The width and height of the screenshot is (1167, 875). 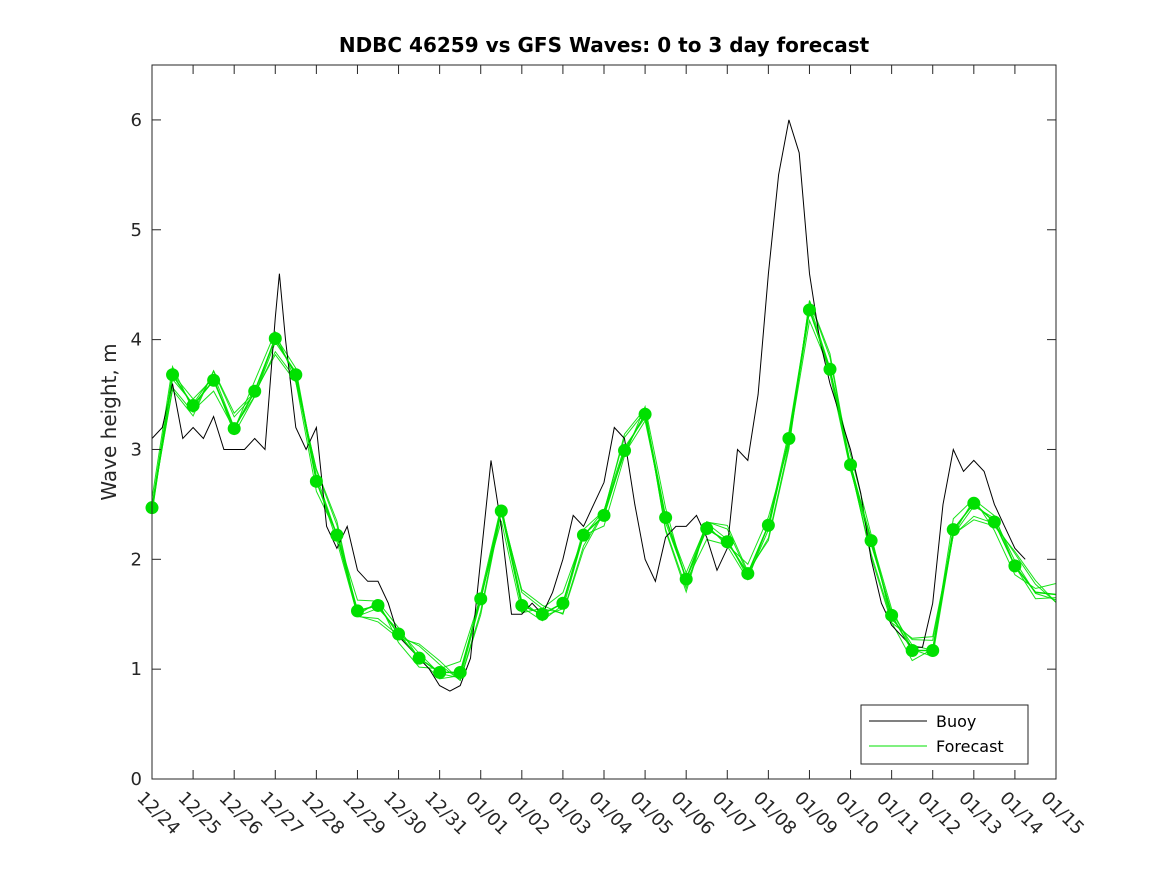 What do you see at coordinates (816, 814) in the screenshot?
I see `x-tick-label: 01/09` at bounding box center [816, 814].